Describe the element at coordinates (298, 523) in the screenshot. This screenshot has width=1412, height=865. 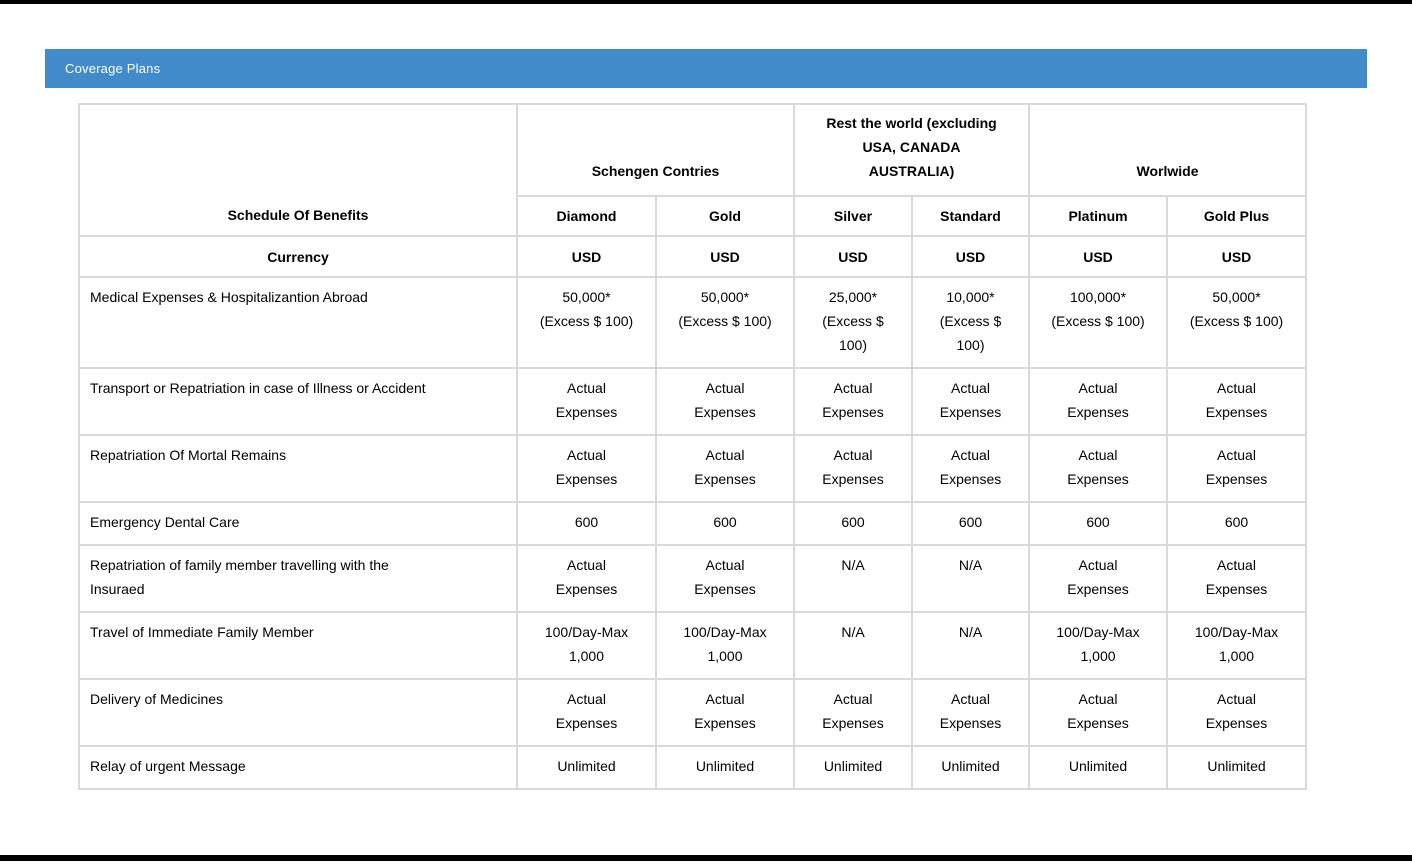
I see `benefit-label: Emergency Dental Care` at that location.